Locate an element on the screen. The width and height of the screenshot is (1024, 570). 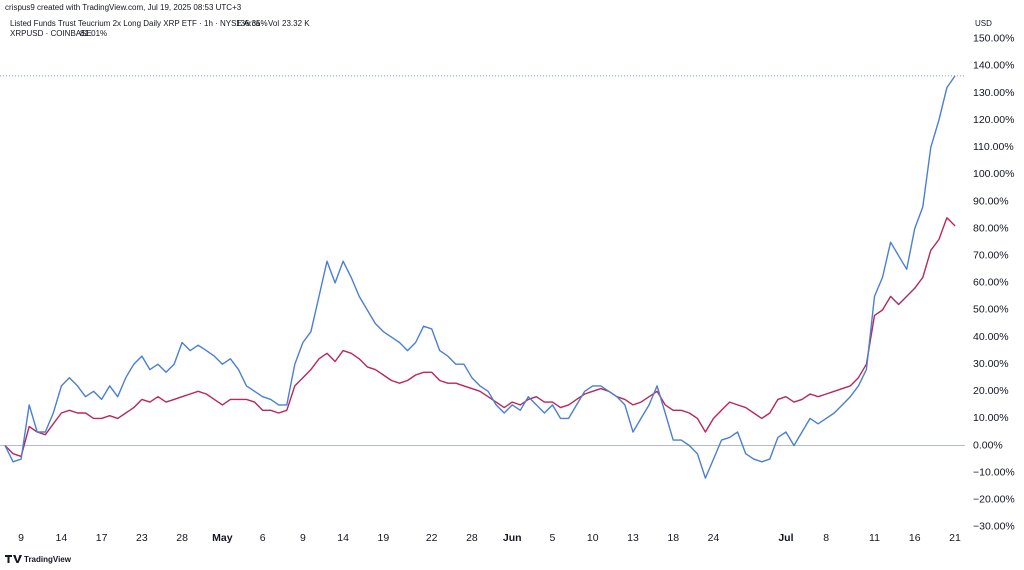
legend-value: 81.01% is located at coordinates (93, 33).